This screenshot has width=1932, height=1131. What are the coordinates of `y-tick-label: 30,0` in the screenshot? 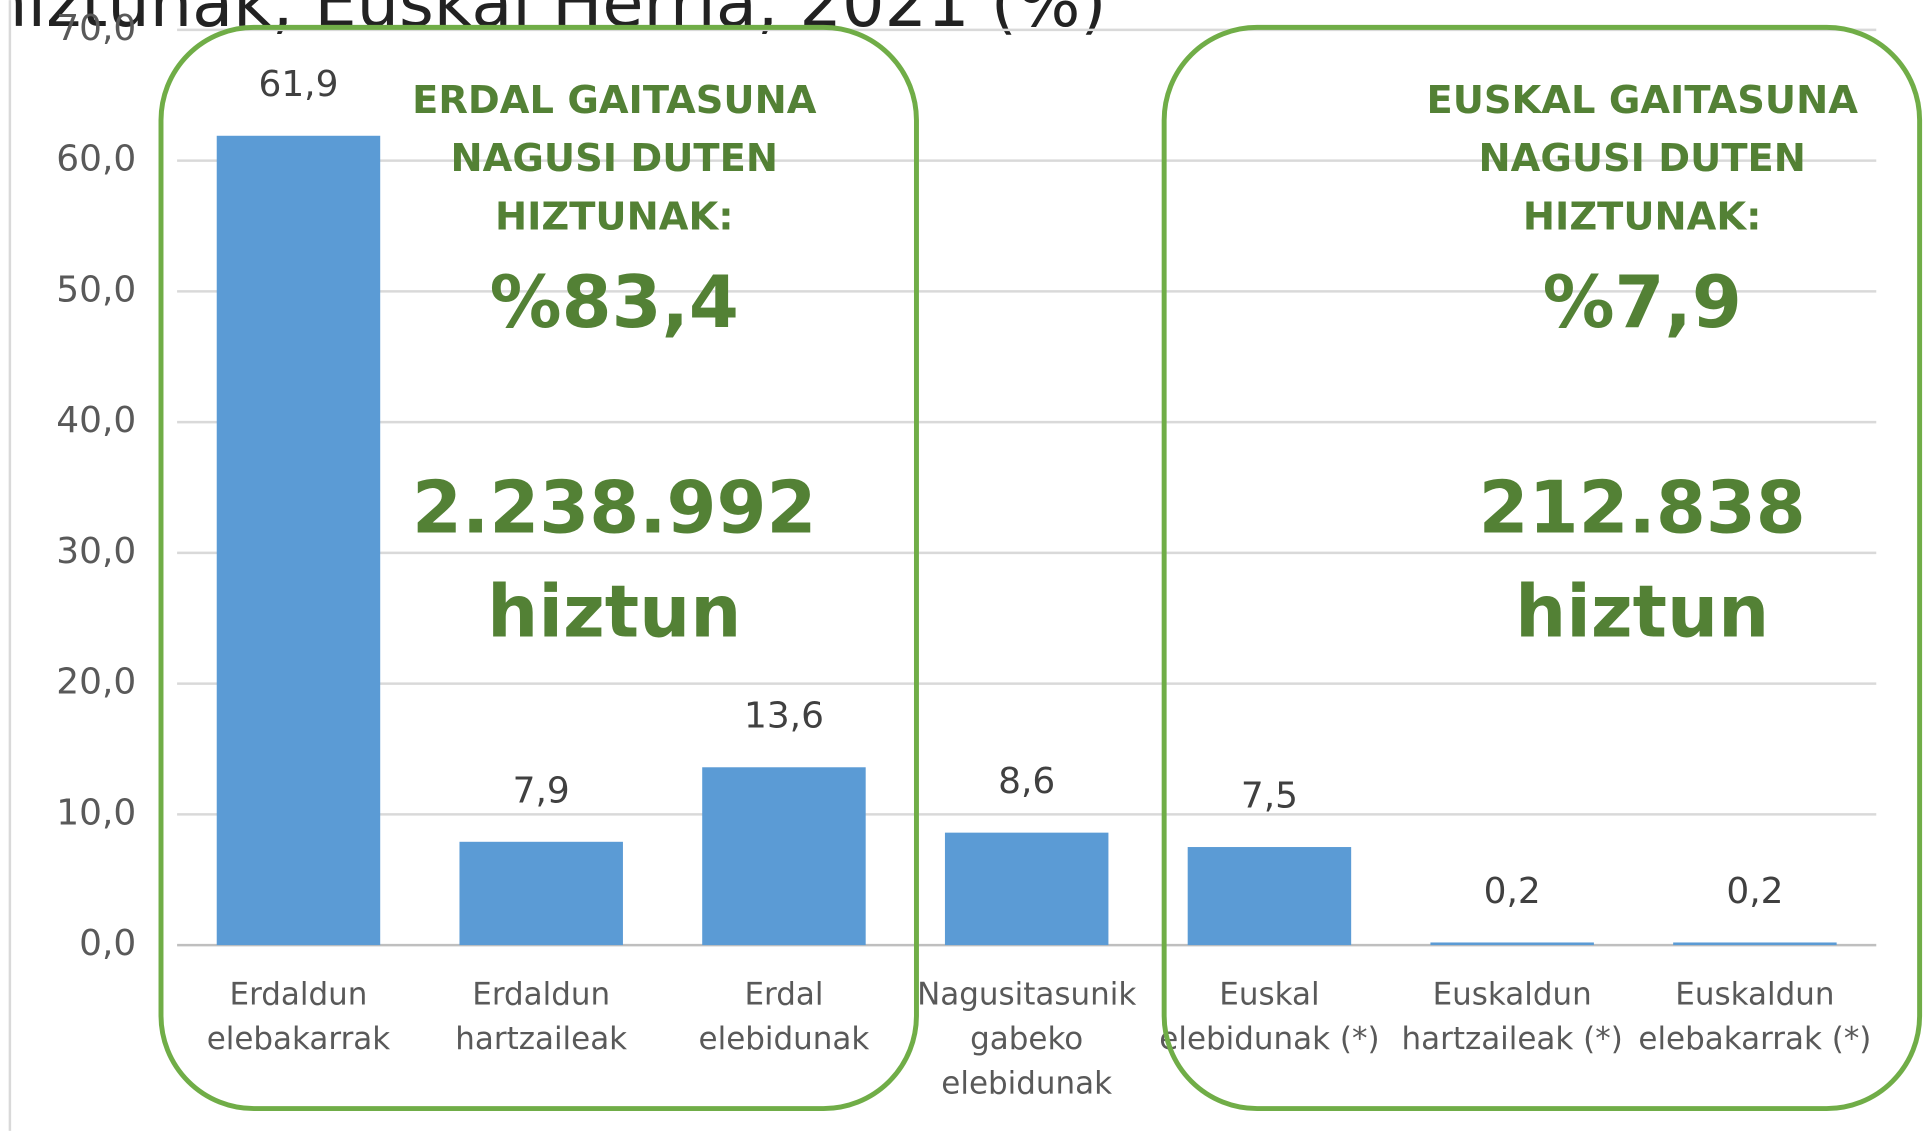 It's located at (96, 551).